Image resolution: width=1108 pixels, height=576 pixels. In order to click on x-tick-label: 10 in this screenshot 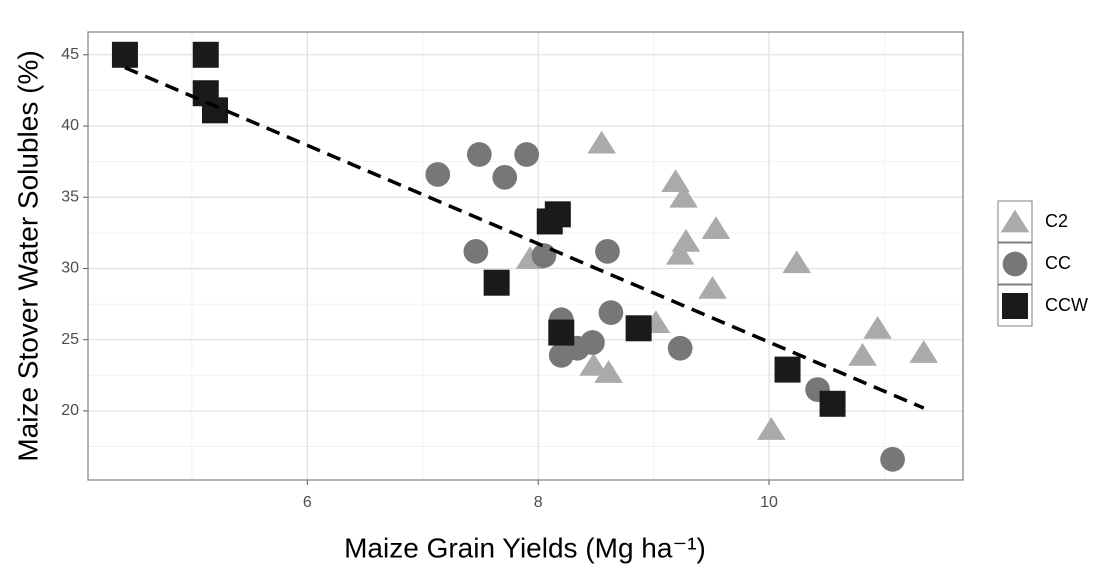, I will do `click(769, 502)`.